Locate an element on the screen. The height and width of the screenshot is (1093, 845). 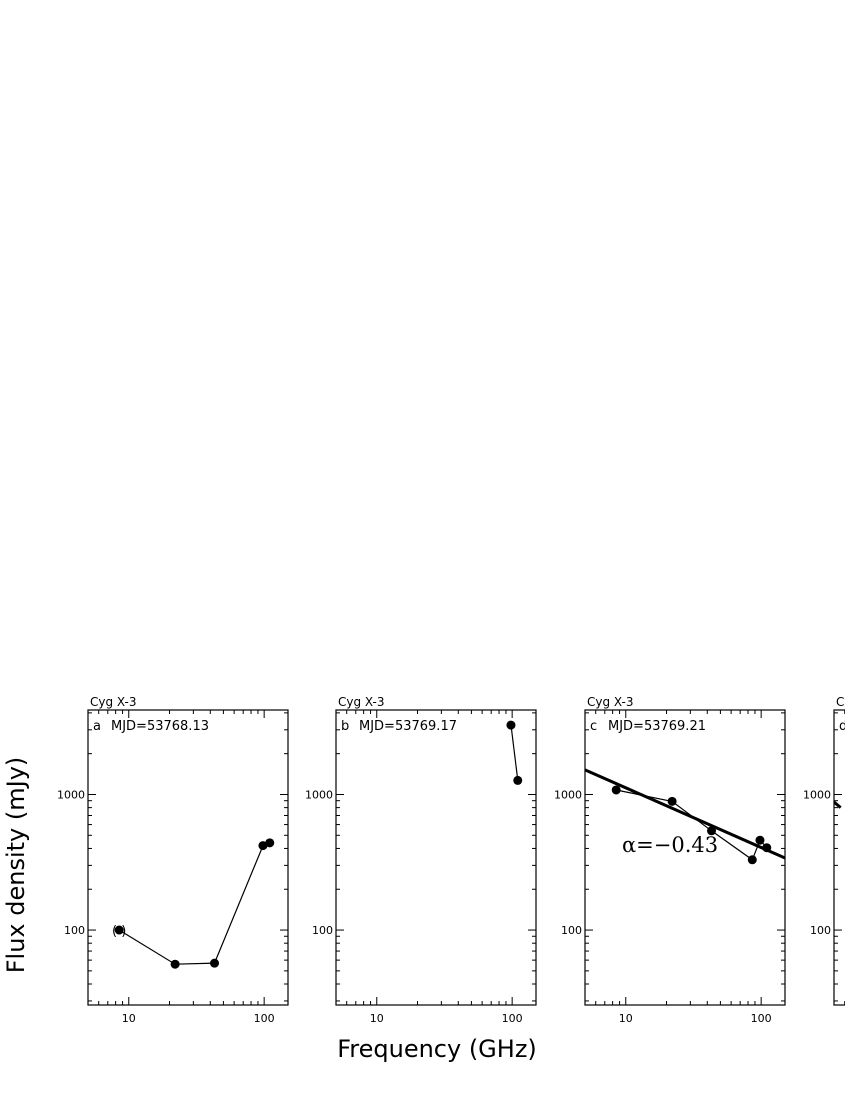
plot-area: ( ) is located at coordinates (193, 903).